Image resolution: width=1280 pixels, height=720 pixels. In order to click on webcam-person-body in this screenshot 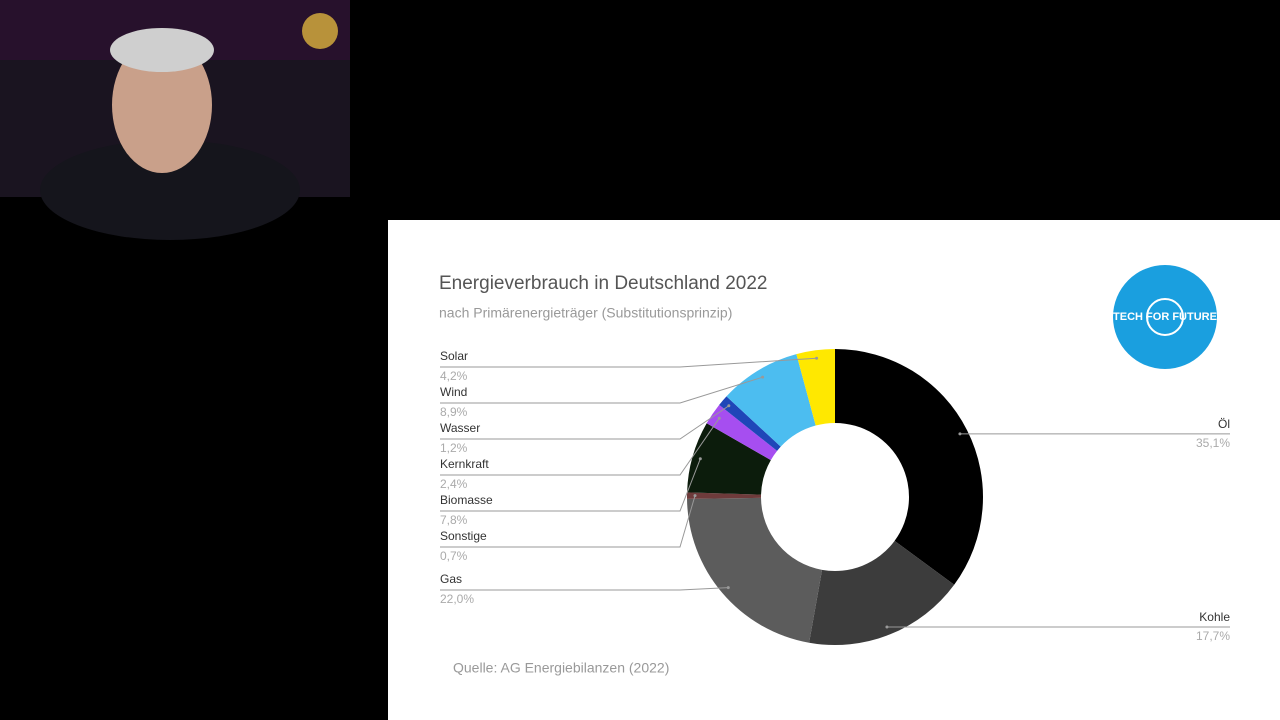, I will do `click(170, 190)`.